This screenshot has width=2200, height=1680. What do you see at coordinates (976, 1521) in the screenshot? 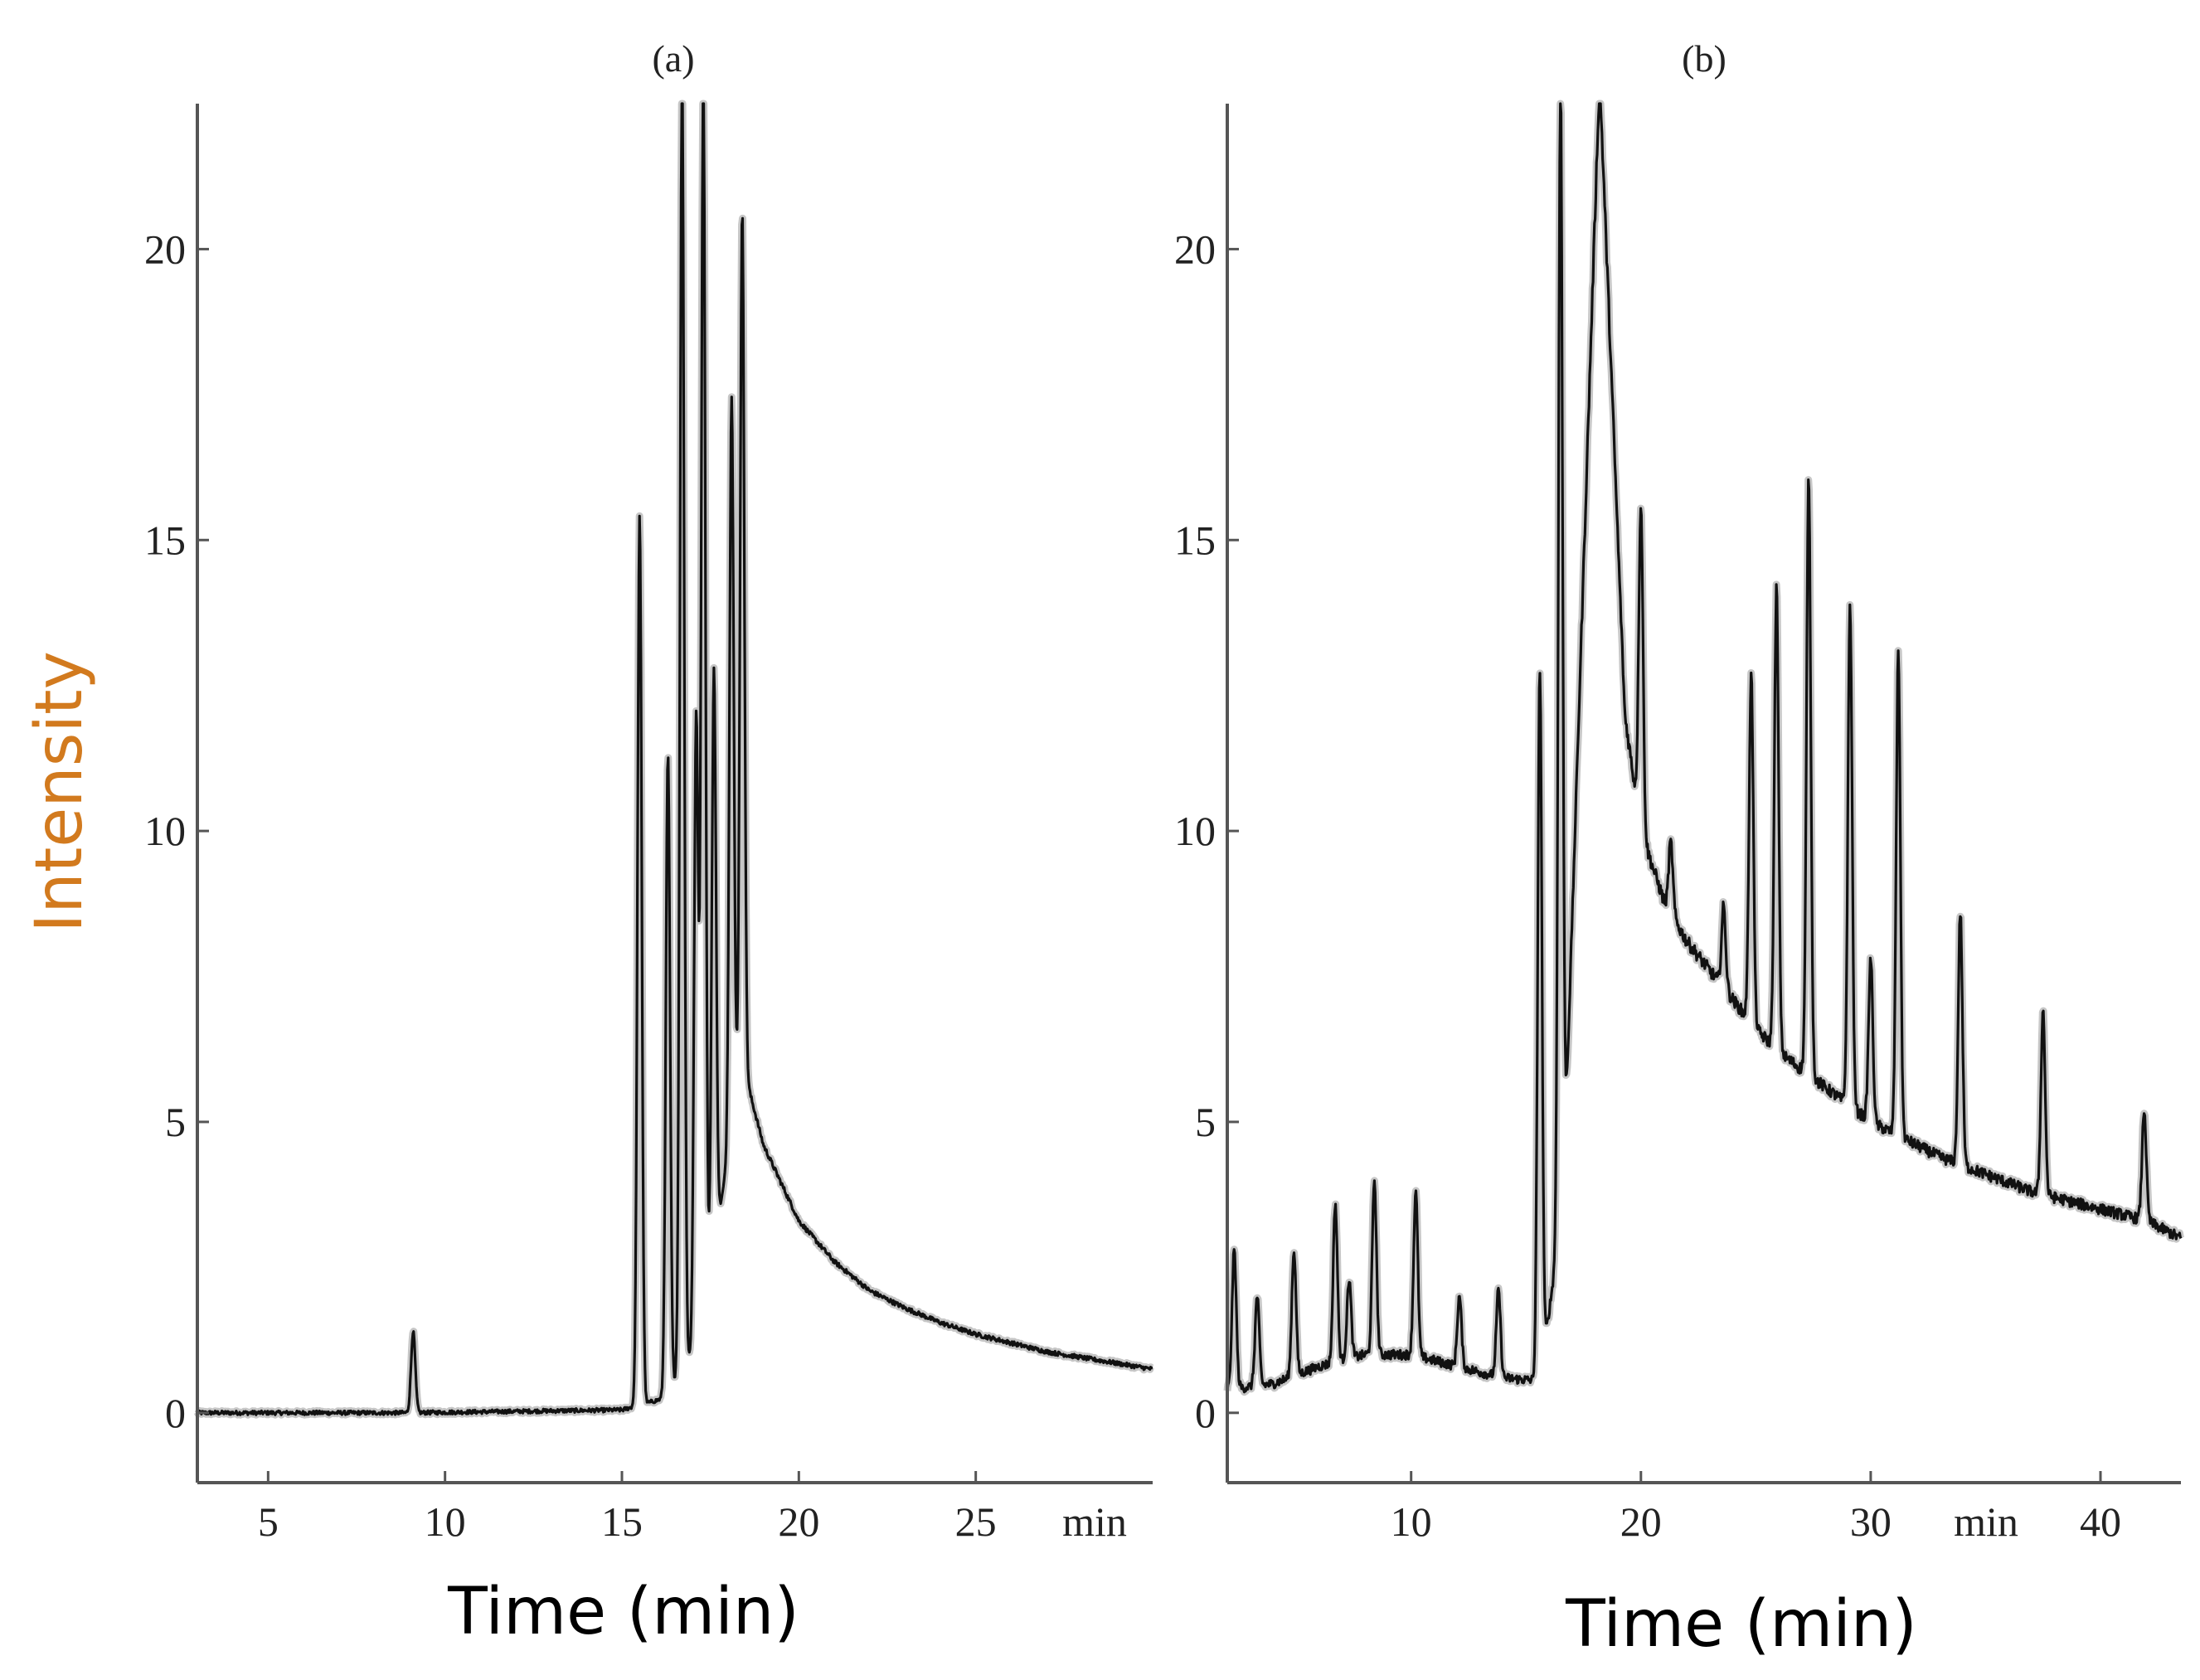
I see `x-tick-label: 25` at bounding box center [976, 1521].